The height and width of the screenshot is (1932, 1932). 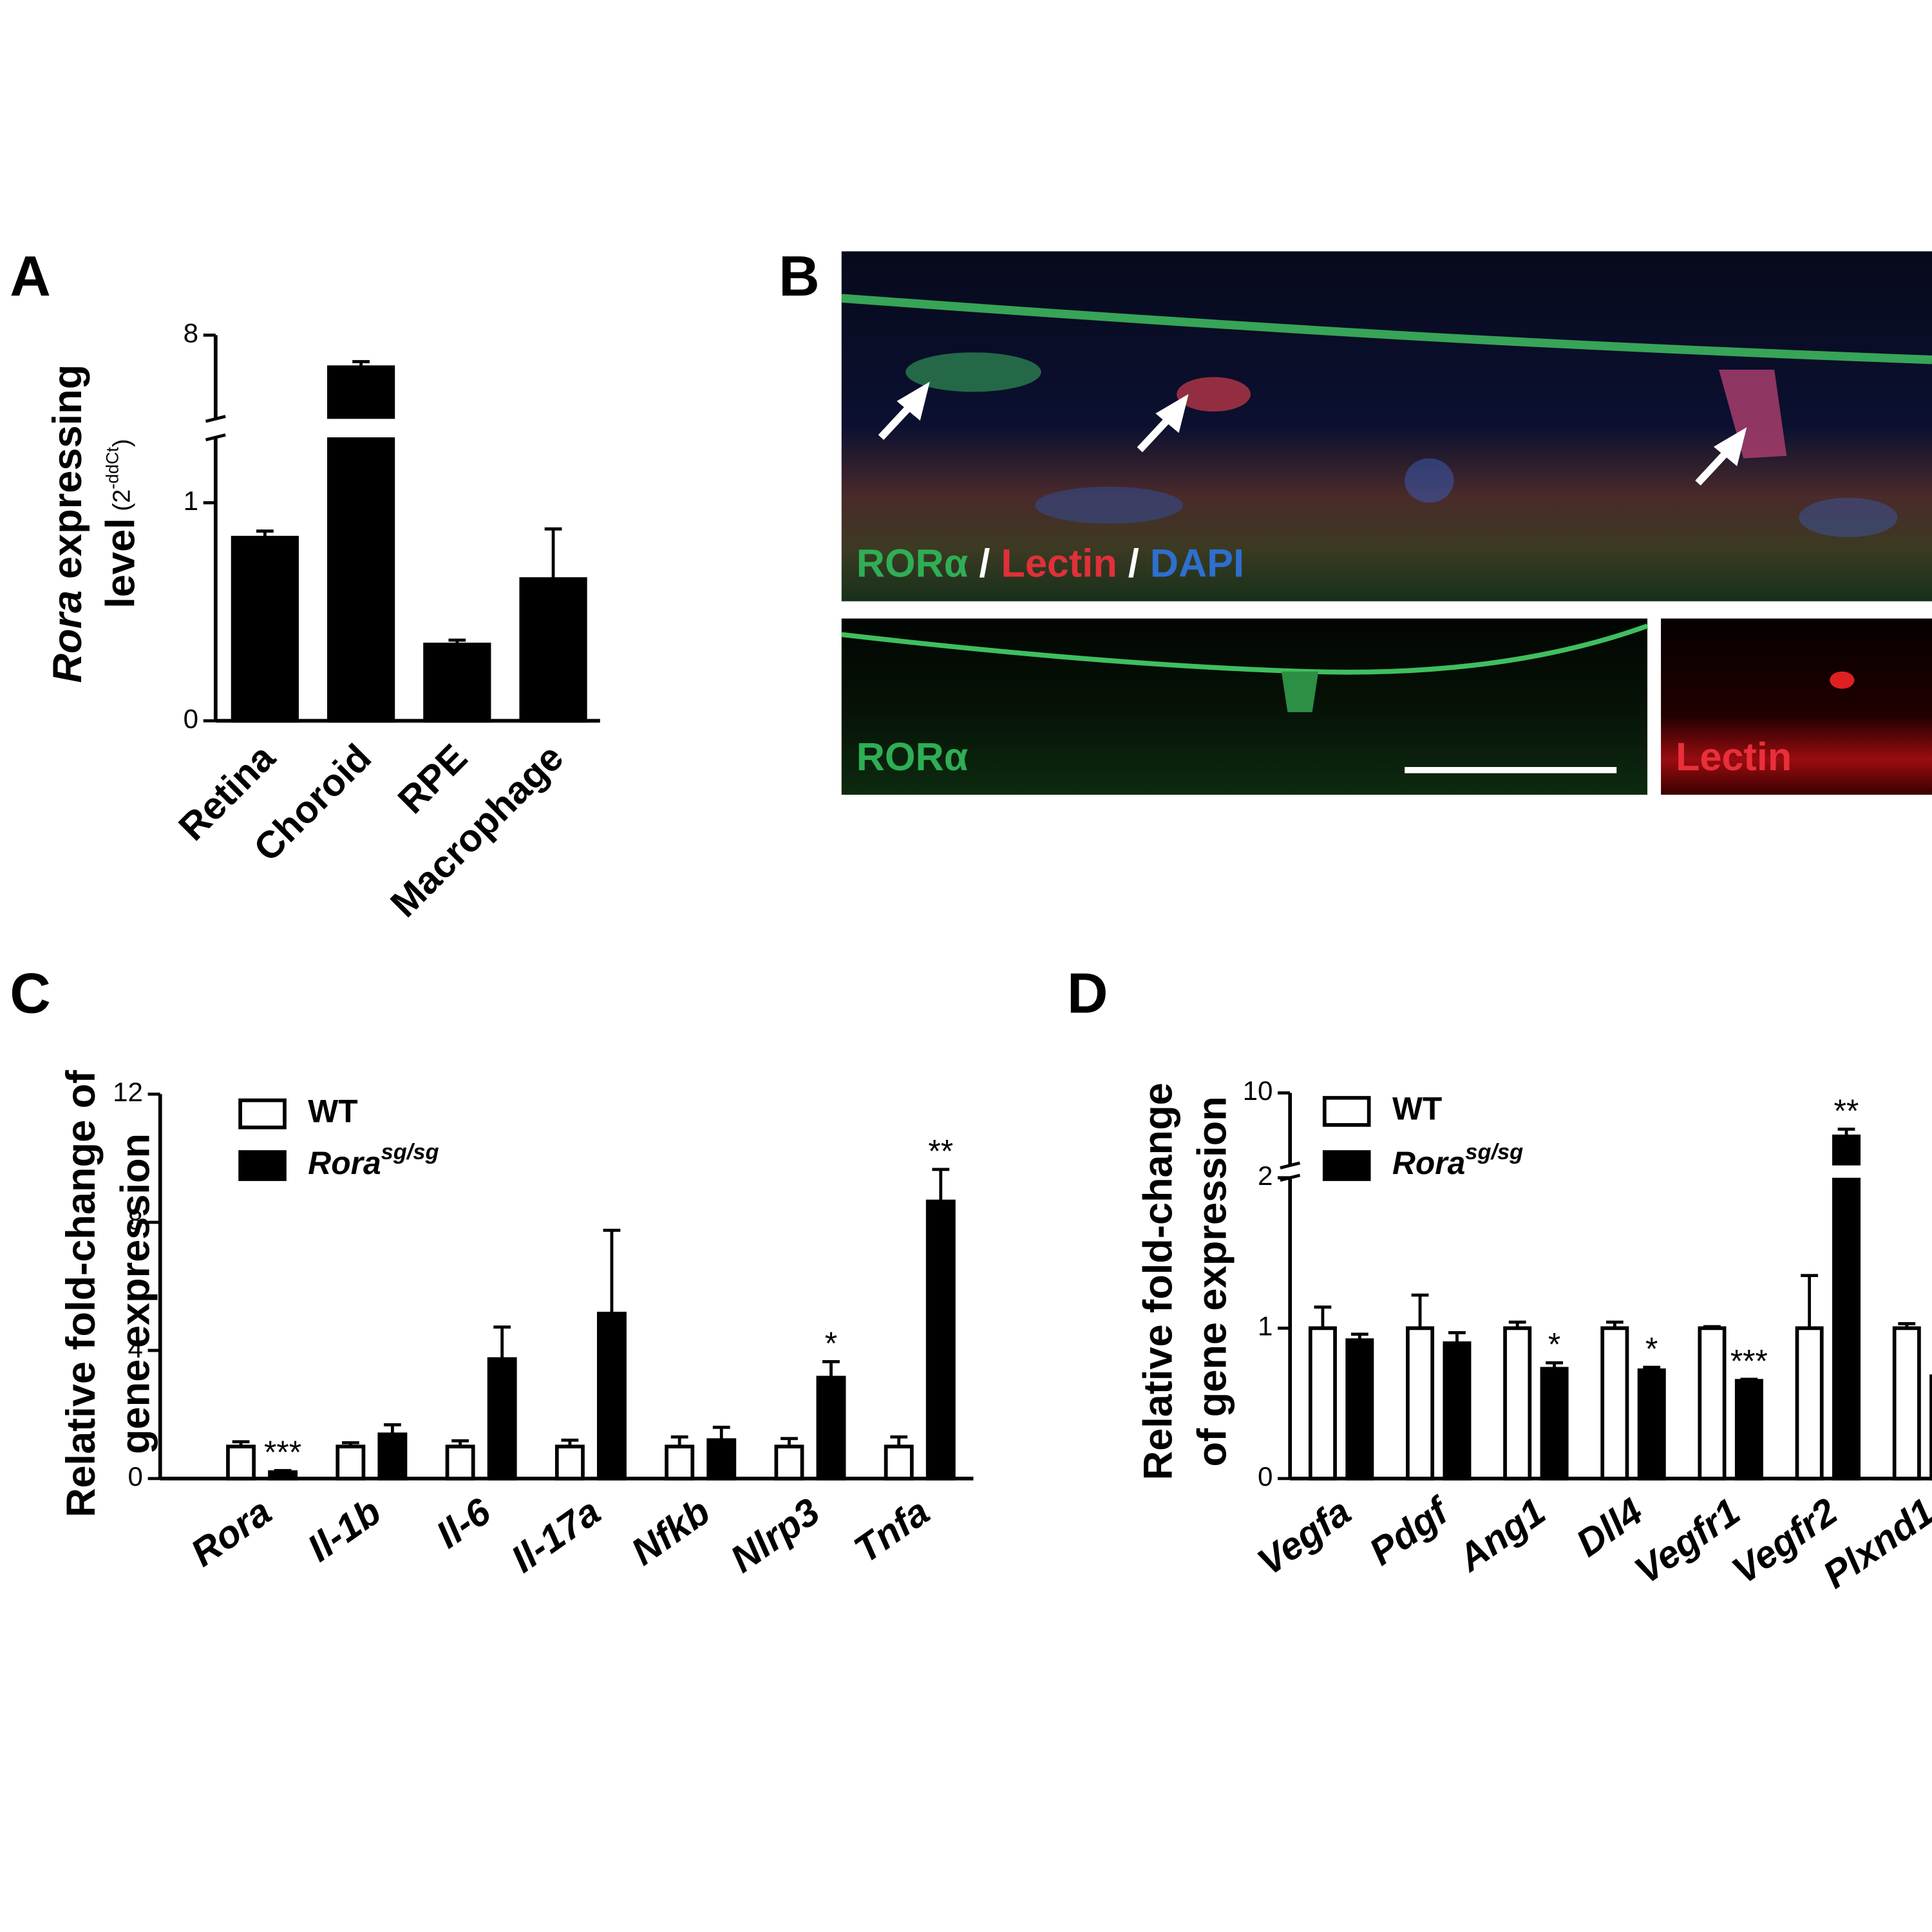 I want to click on y-axis-title-part: of gene expression, so click(x=1212, y=1281).